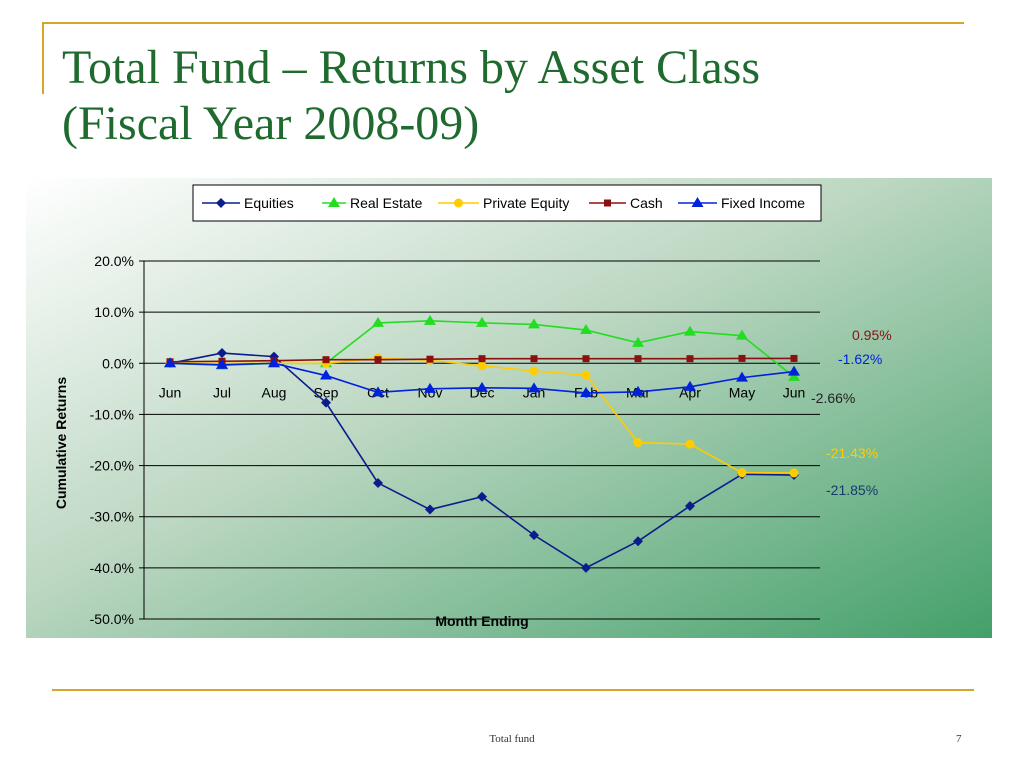  What do you see at coordinates (646, 203) in the screenshot?
I see `legend-label-cash: Cash` at bounding box center [646, 203].